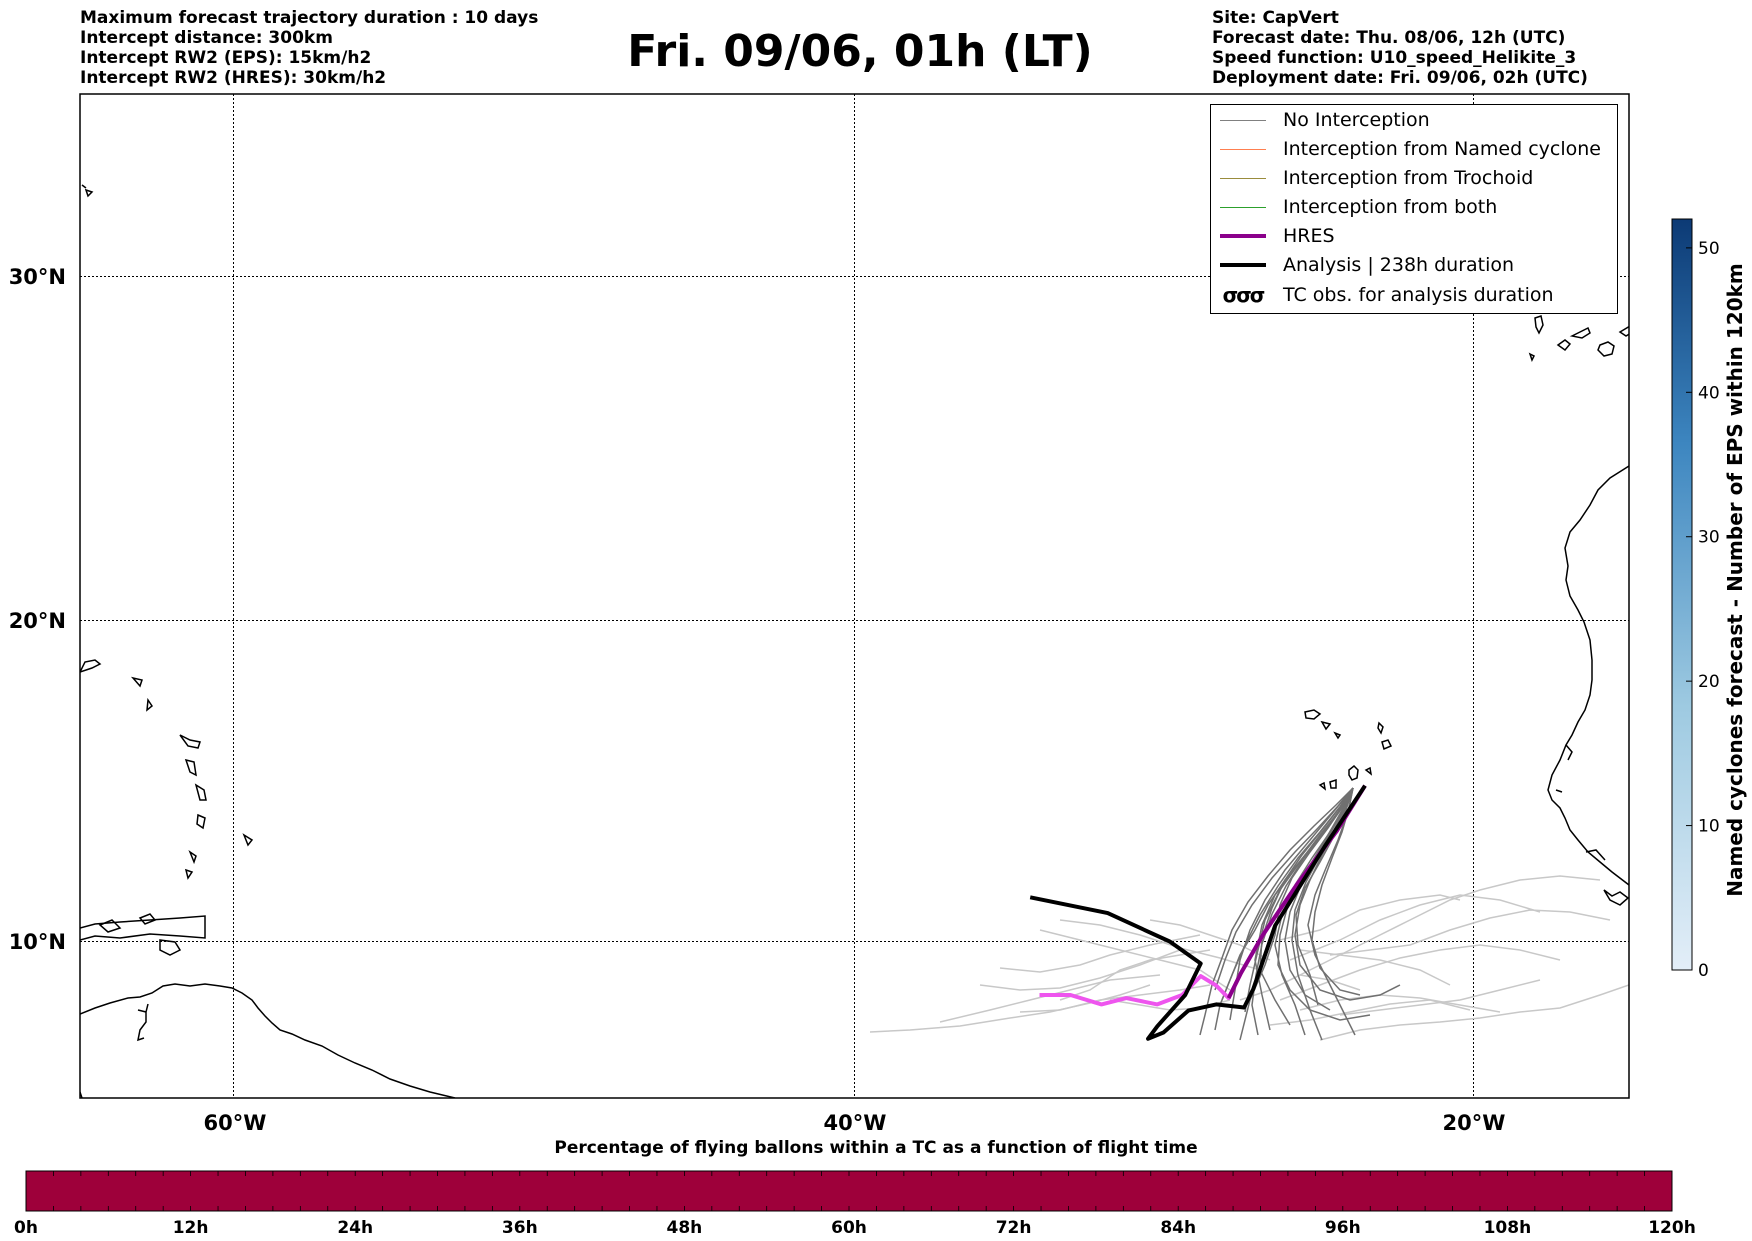 The height and width of the screenshot is (1241, 1752). Describe the element at coordinates (189, 874) in the screenshot. I see `island-grenada` at that location.